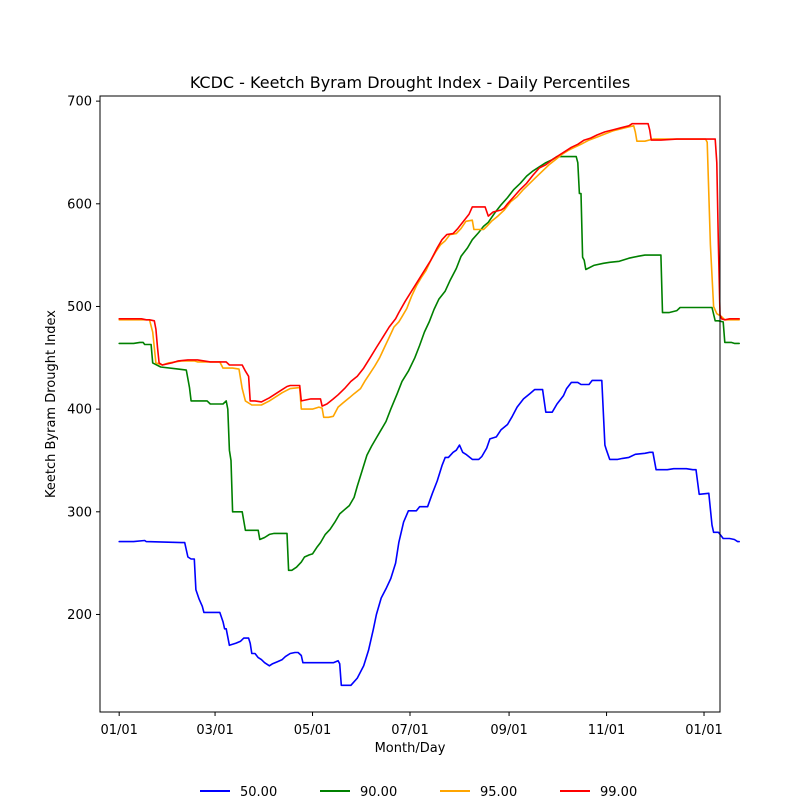  Describe the element at coordinates (410, 748) in the screenshot. I see `x-axis-label: Month/Day` at that location.